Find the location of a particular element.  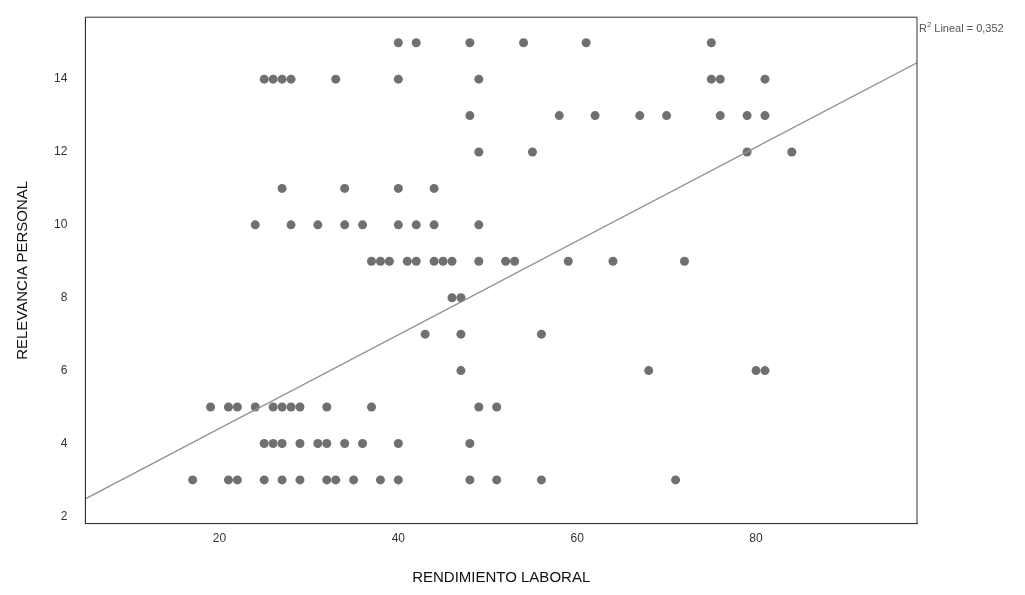

x-axis-title: RENDIMIENTO LABORAL is located at coordinates (501, 577).